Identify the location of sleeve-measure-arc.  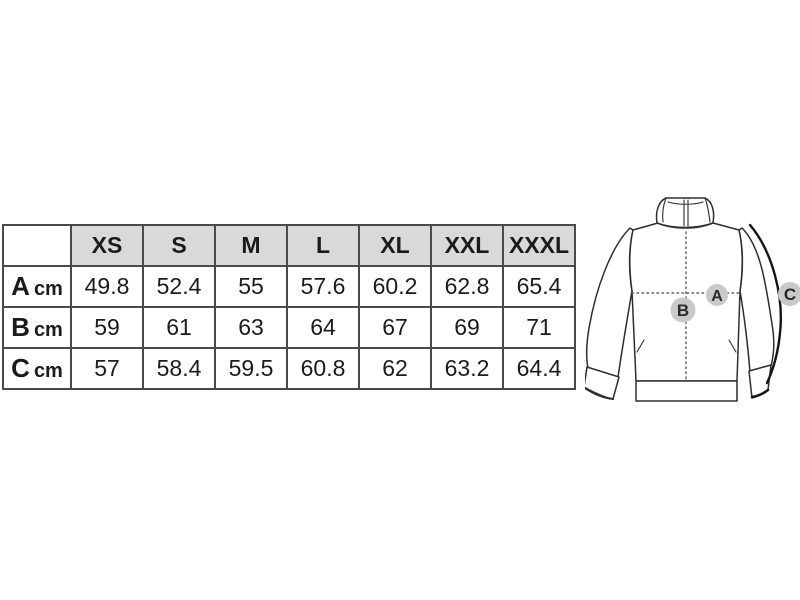
(765, 304).